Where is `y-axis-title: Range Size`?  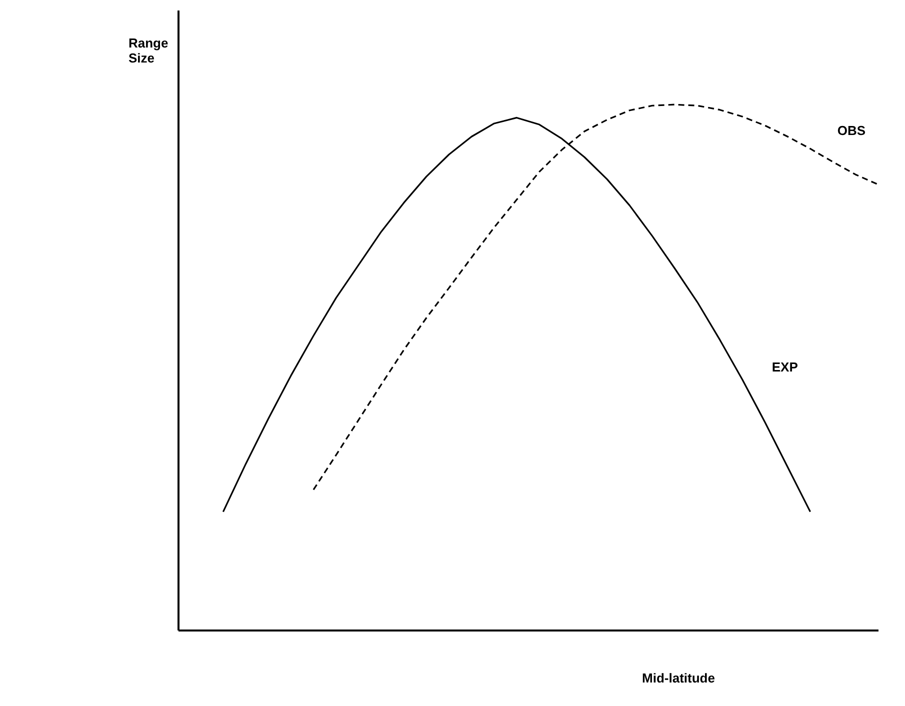
y-axis-title: Range Size is located at coordinates (148, 51).